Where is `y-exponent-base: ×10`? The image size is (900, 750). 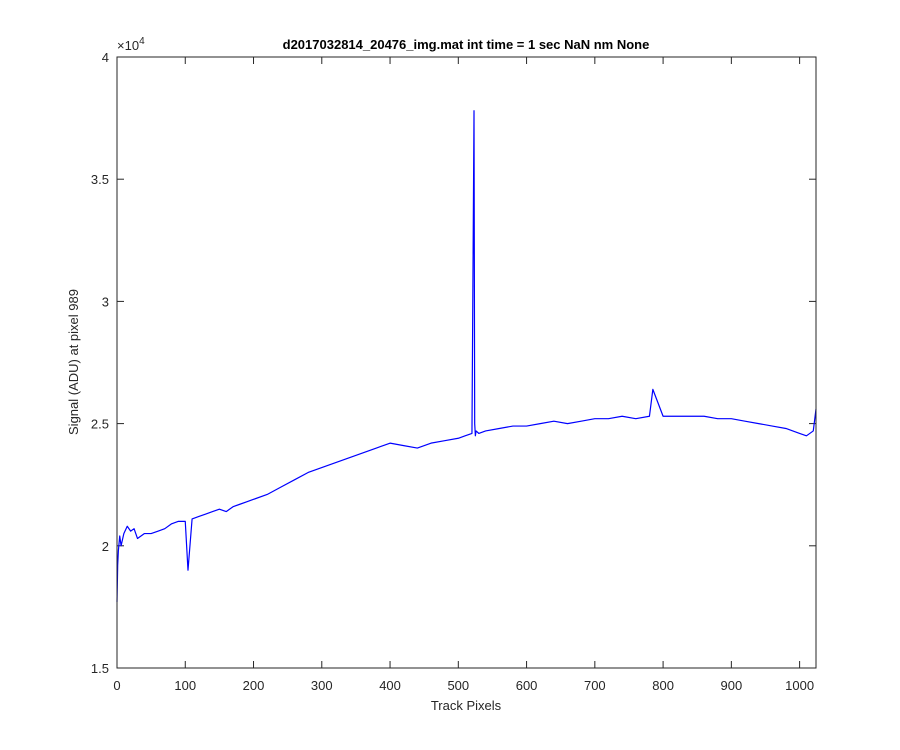
y-exponent-base: ×10 is located at coordinates (128, 45).